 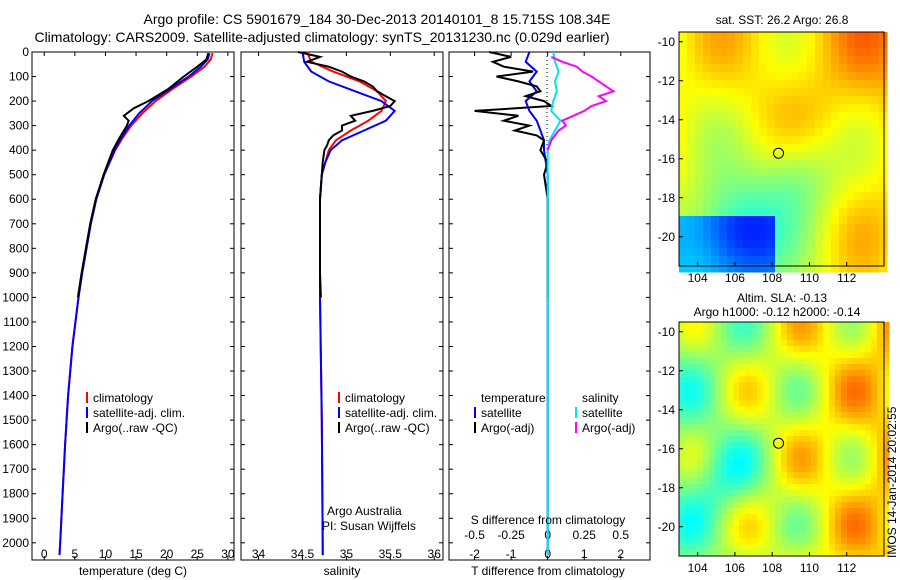 What do you see at coordinates (106, 554) in the screenshot?
I see `x-tick-label: 10` at bounding box center [106, 554].